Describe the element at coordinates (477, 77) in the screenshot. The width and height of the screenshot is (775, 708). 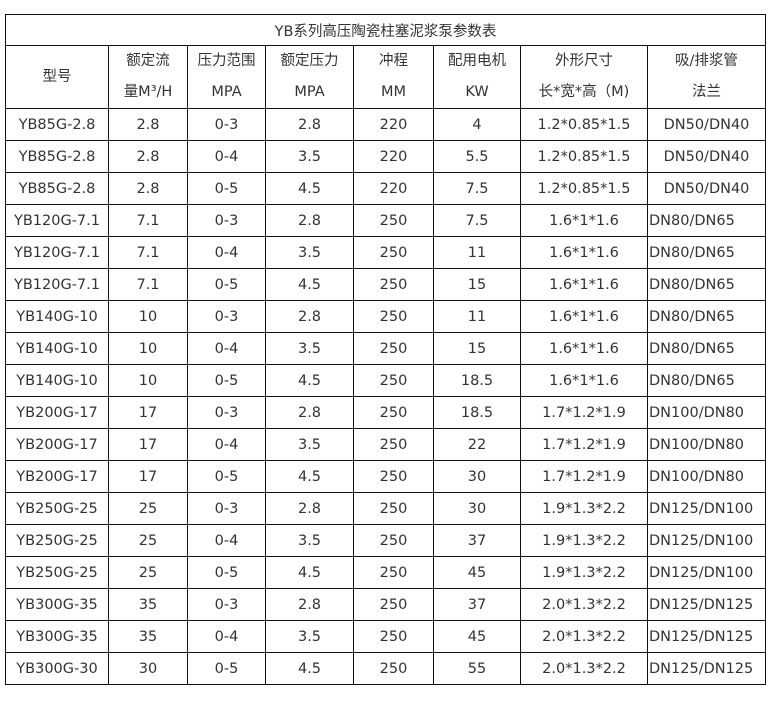
I see `column-header: 配用电机 KW` at that location.